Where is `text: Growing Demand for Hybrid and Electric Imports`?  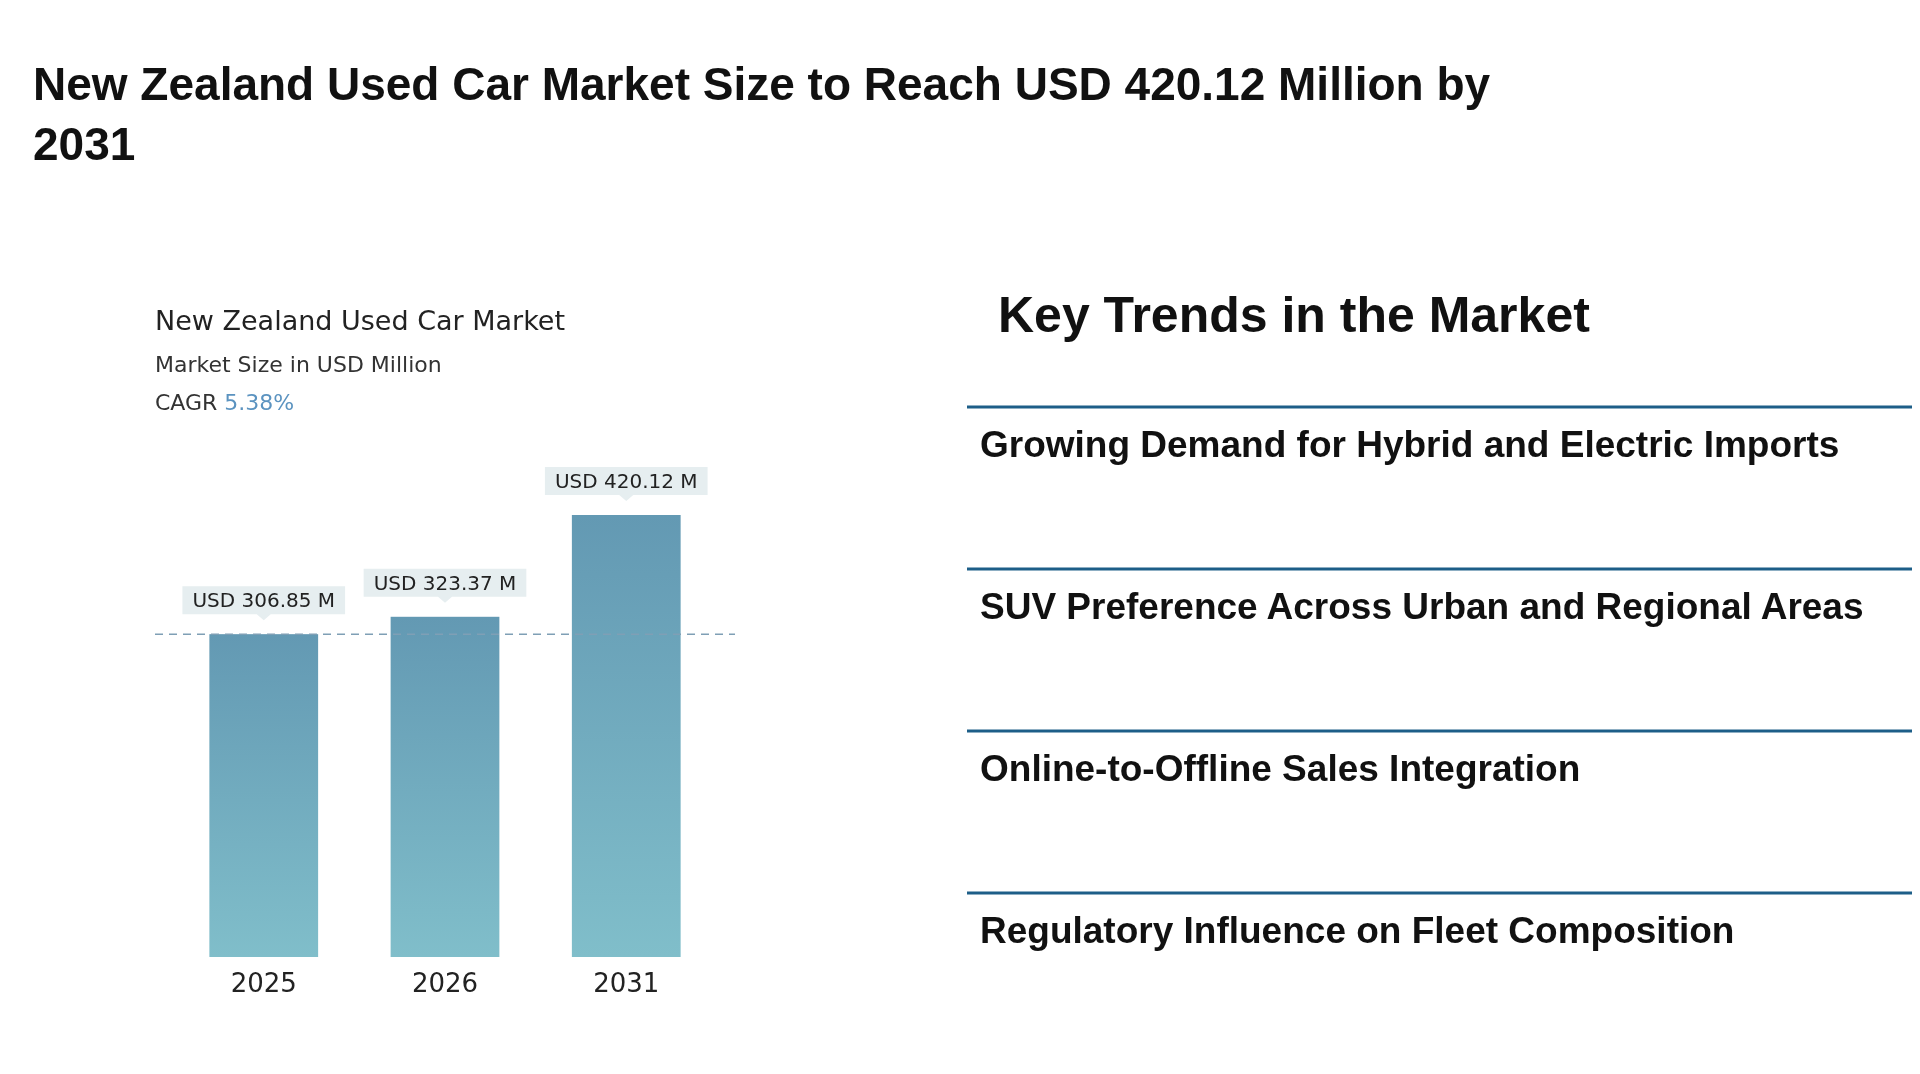
text: Growing Demand for Hybrid and Electric Imports is located at coordinates (1410, 444).